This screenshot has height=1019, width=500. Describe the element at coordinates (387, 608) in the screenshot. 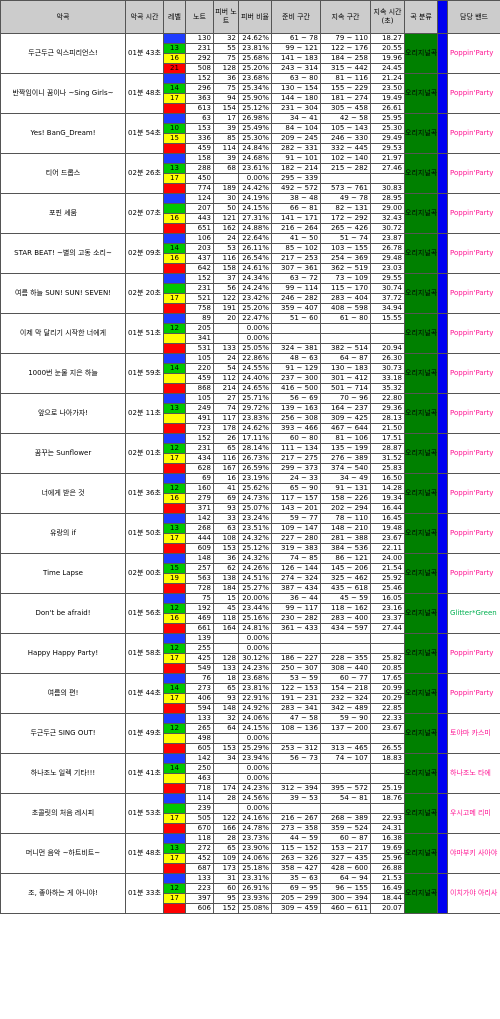

I see `cell-value: 23.16` at that location.